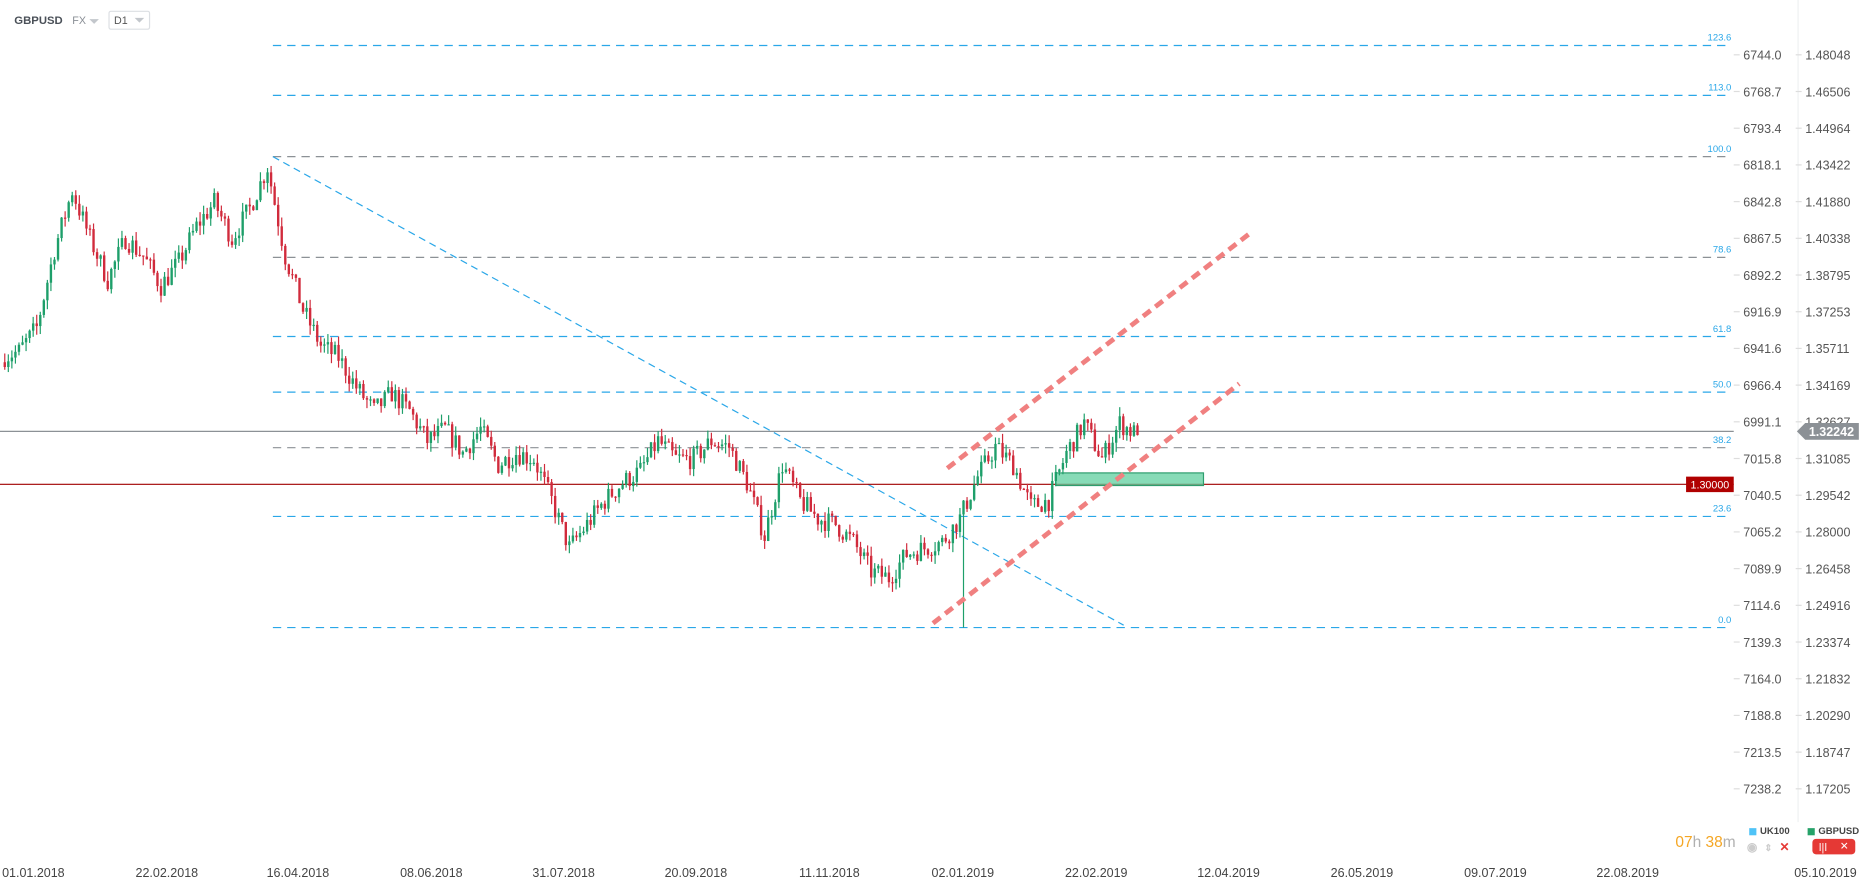  Describe the element at coordinates (1827, 716) in the screenshot. I see `gbpusd-axis-label: 1.20290` at that location.